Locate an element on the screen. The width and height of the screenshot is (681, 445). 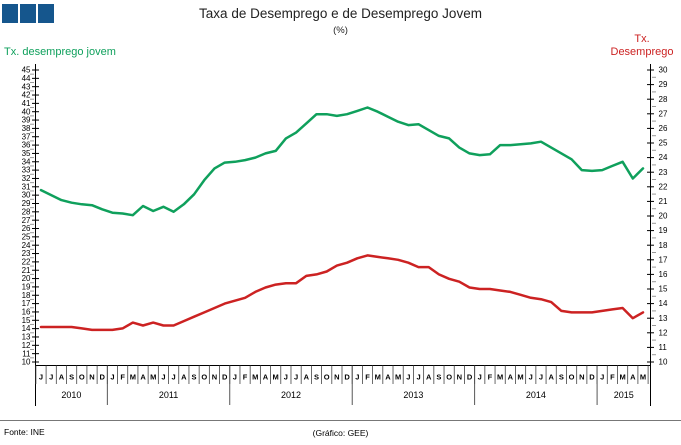
right-axis-tick-label: 19 is located at coordinates (663, 230).